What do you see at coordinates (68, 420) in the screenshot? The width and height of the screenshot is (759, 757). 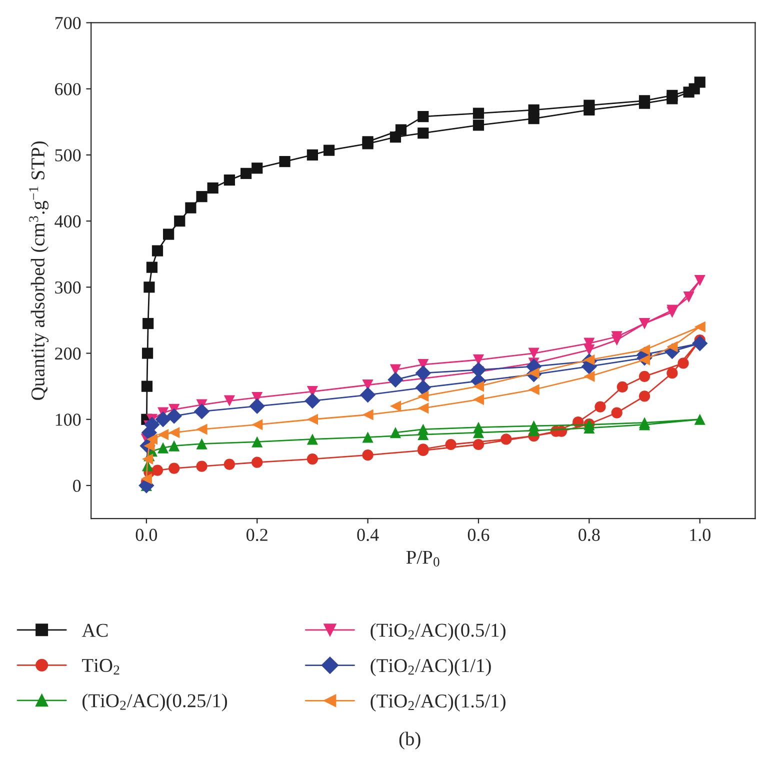 I see `y-tick-label: 100` at bounding box center [68, 420].